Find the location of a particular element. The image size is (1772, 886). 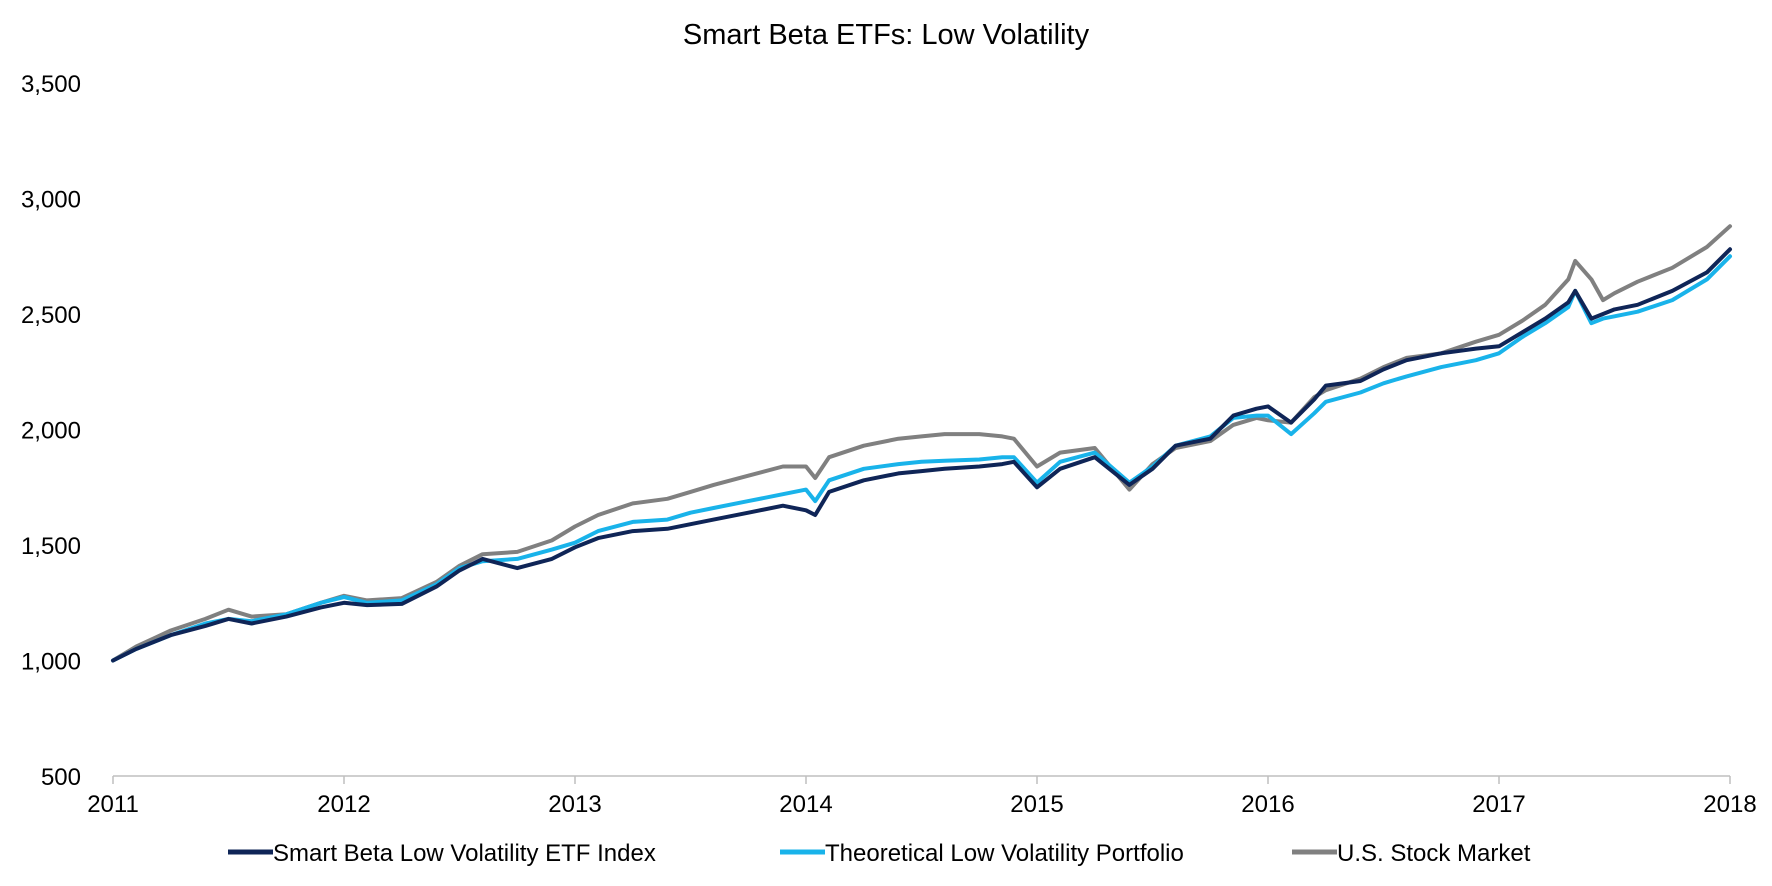

y-tick-label: 1,000 is located at coordinates (51, 662).